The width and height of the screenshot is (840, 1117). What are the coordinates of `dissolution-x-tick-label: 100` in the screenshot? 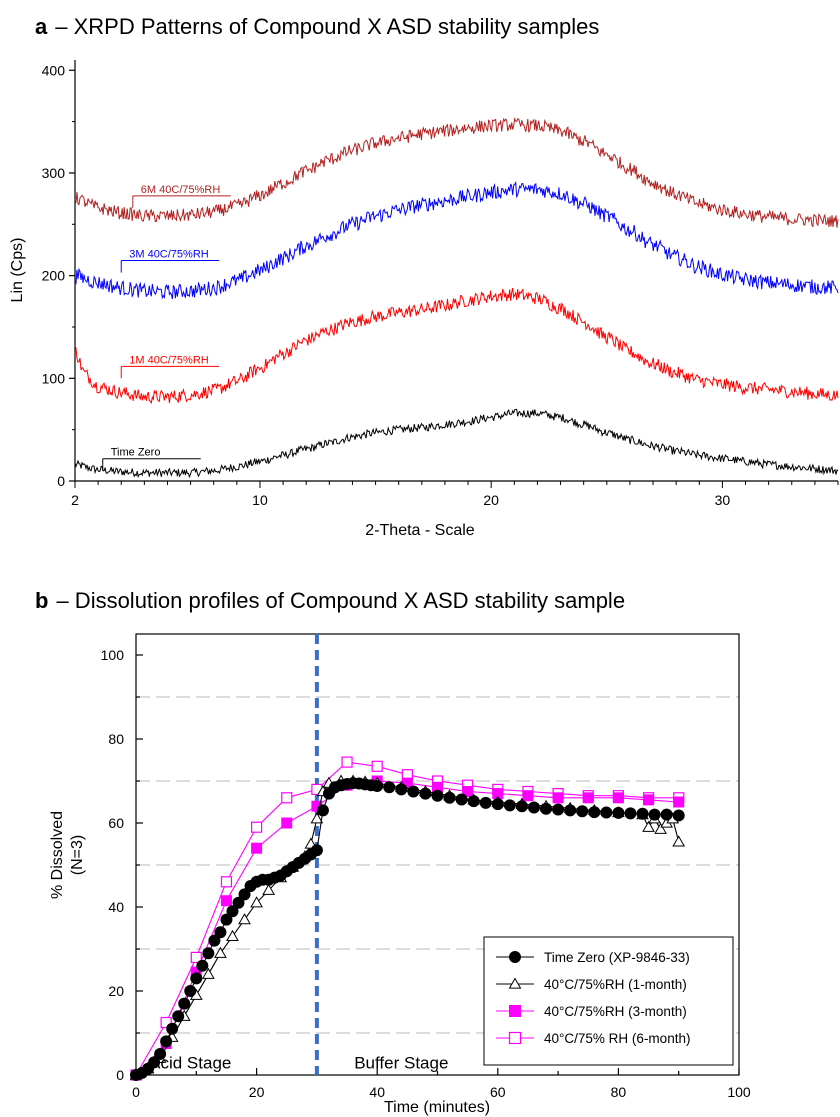 It's located at (739, 1092).